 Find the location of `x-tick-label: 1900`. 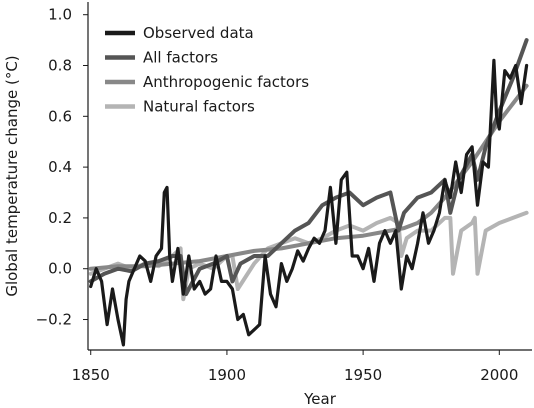

x-tick-label: 1900 is located at coordinates (227, 375).